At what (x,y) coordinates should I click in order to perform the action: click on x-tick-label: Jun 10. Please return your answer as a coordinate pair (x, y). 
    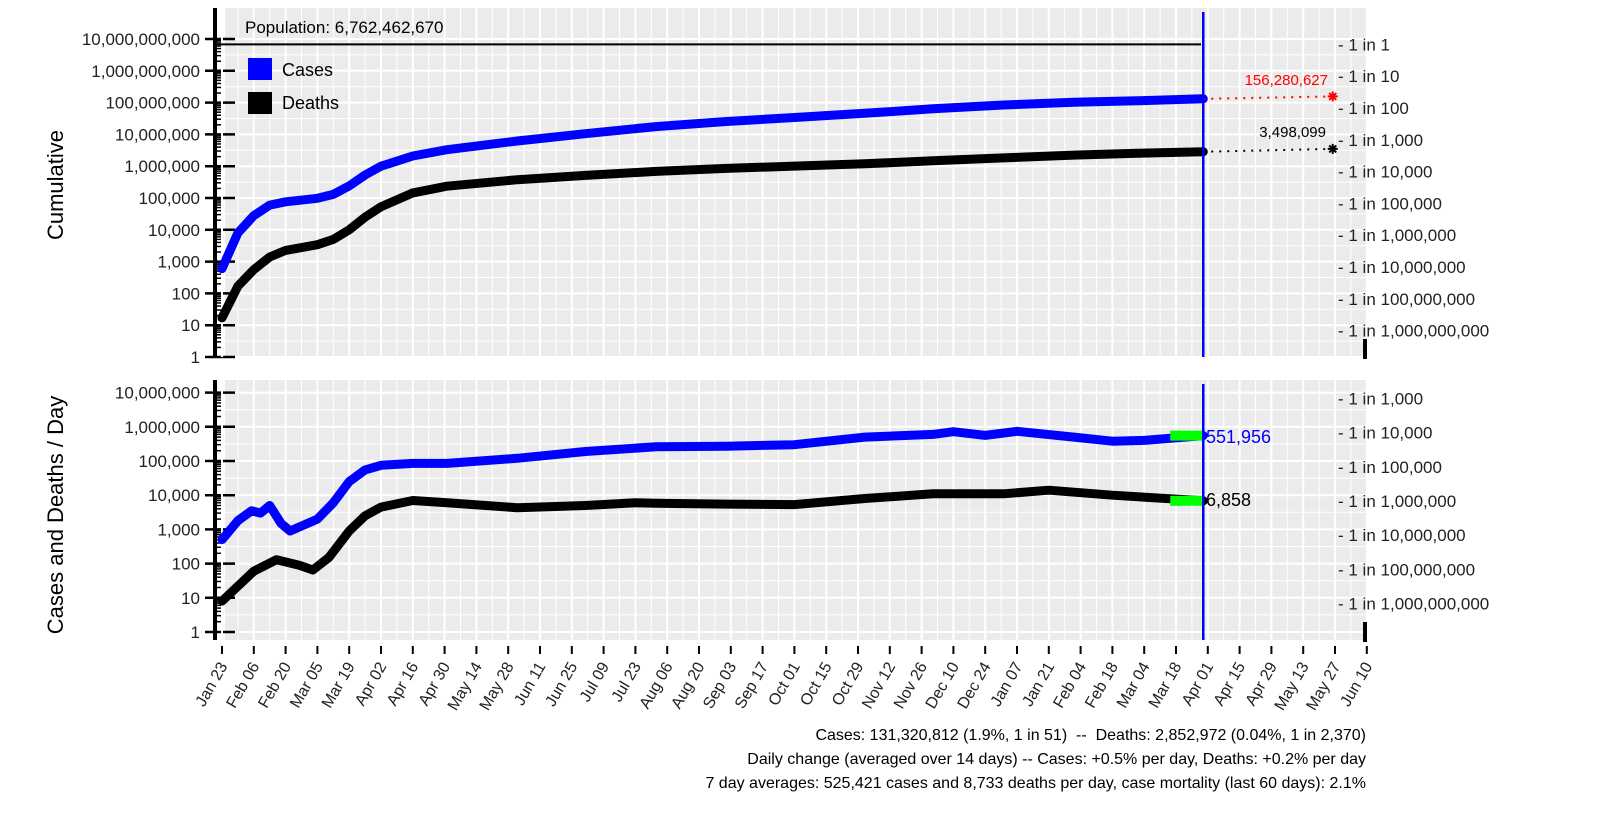
    Looking at the image, I should click on (1357, 684).